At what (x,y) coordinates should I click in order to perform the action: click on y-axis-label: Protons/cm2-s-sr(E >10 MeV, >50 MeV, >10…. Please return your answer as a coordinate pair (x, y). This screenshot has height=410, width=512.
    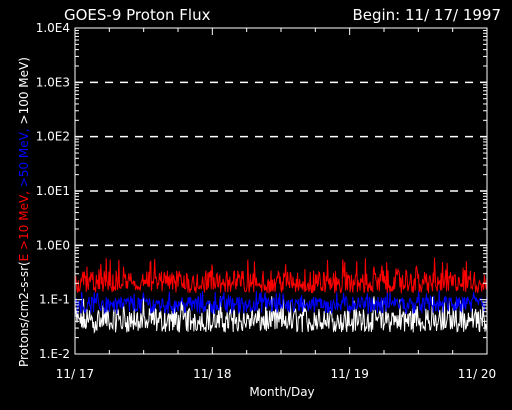
    Looking at the image, I should click on (24, 212).